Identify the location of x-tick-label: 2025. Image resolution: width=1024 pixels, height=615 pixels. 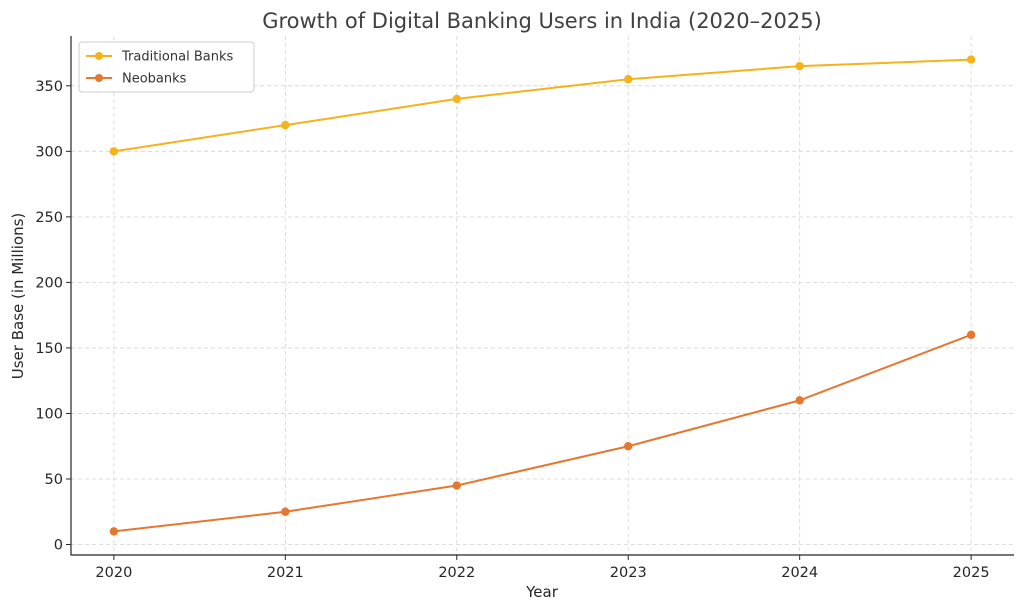
(971, 573).